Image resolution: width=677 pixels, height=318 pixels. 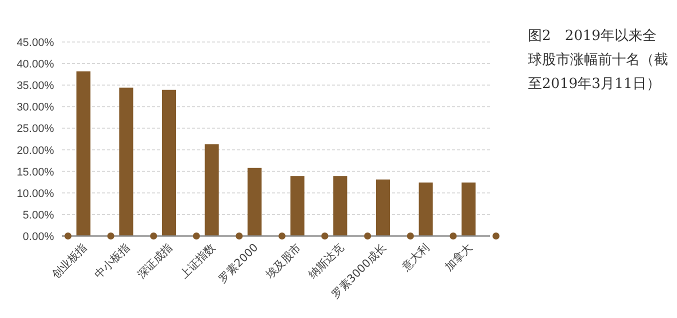 I want to click on y-tick-label: 40.00%, so click(x=35, y=64).